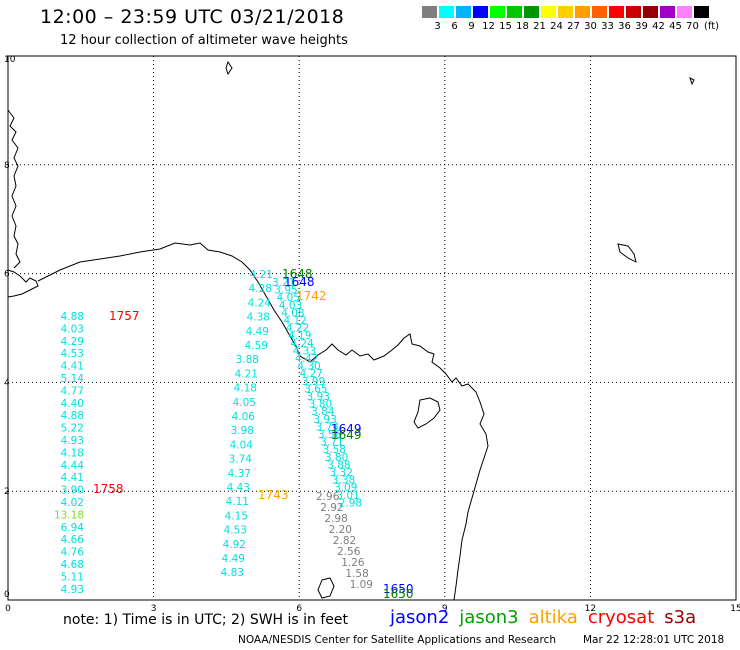 This screenshot has height=650, width=740. I want to click on wave-height-value: 4.42, so click(306, 359).